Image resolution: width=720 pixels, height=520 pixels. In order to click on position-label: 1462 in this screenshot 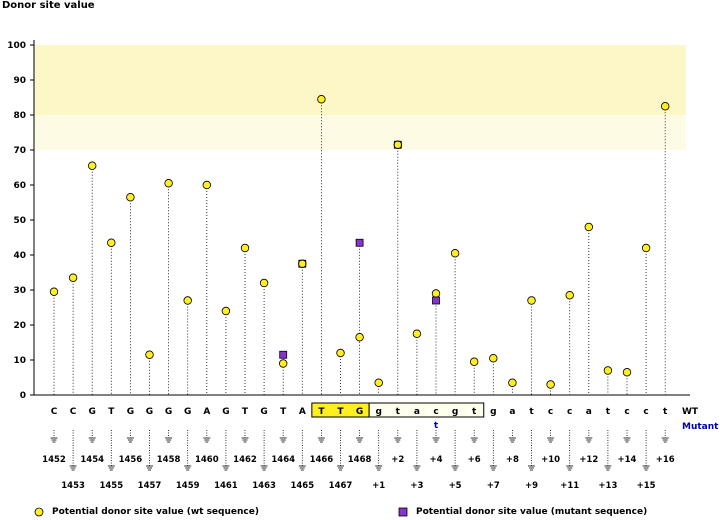, I will do `click(245, 460)`.